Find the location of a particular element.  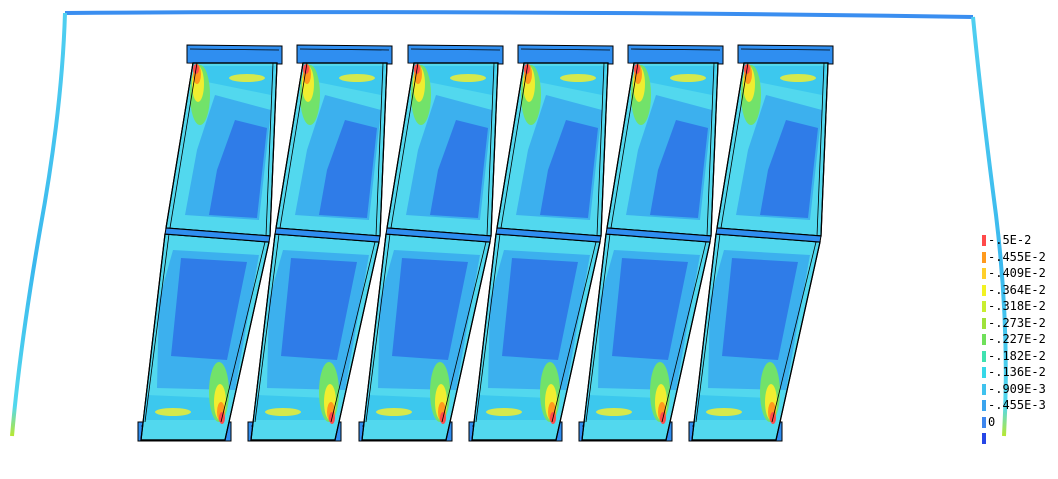

frame-top-beam is located at coordinates (519, 14).